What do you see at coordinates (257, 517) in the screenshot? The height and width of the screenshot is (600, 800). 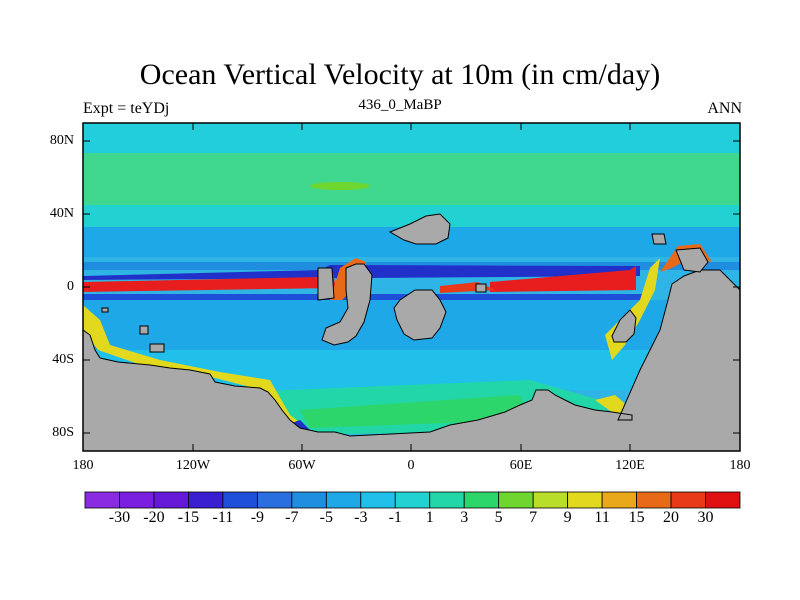 I see `colorbar-label: -9` at bounding box center [257, 517].